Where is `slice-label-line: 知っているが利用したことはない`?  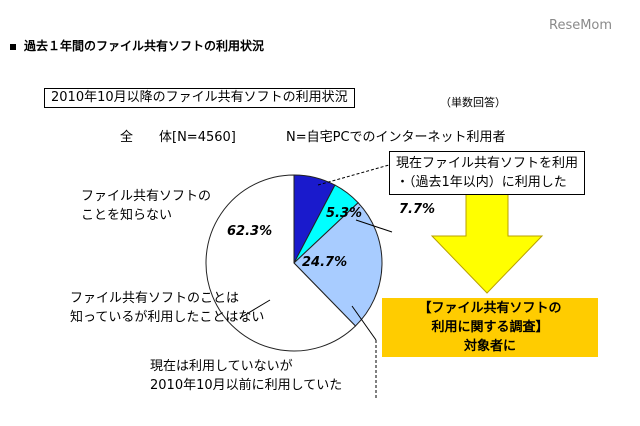
slice-label-line: 知っているが利用したことはない is located at coordinates (167, 317).